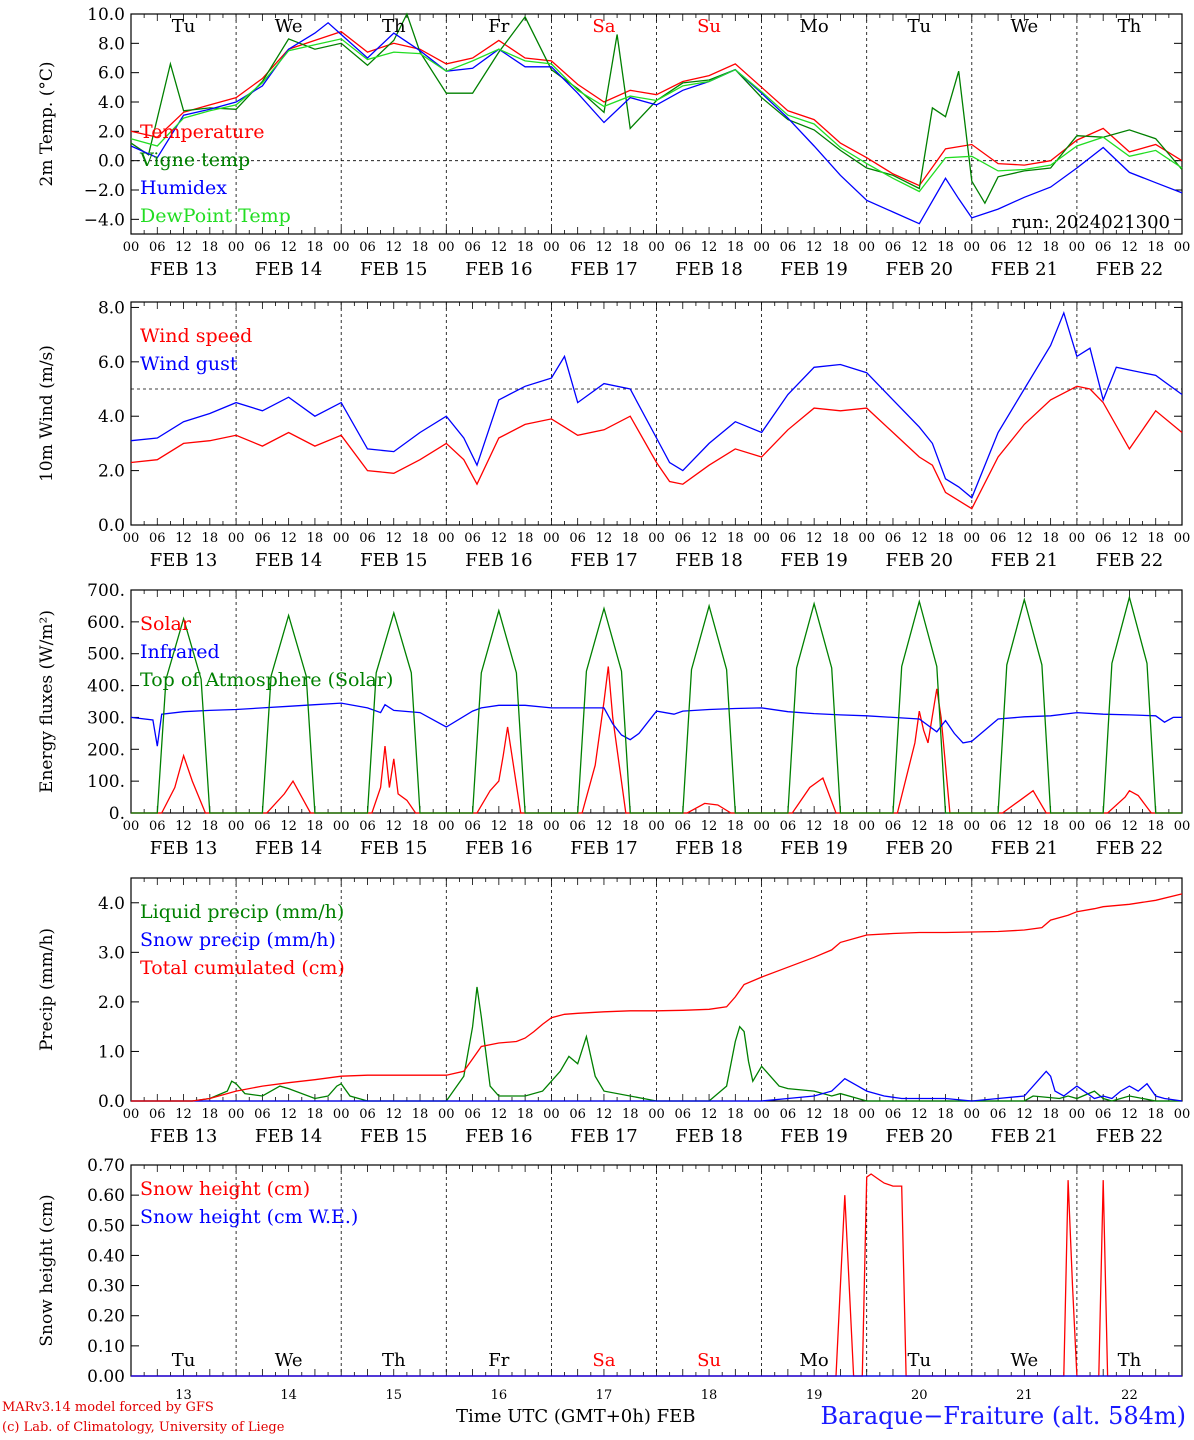 This screenshot has height=1440, width=1194. I want to click on legend-entry: Total cumulated (cm), so click(242, 968).